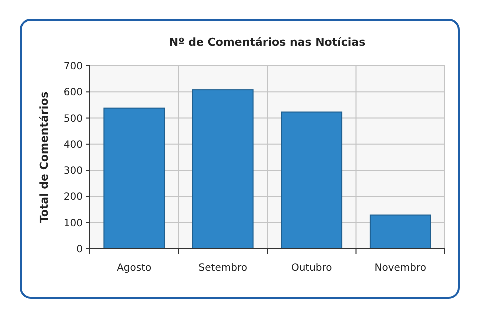 This screenshot has width=480, height=320. What do you see at coordinates (73, 119) in the screenshot?
I see `y-tick-label: 500` at bounding box center [73, 119].